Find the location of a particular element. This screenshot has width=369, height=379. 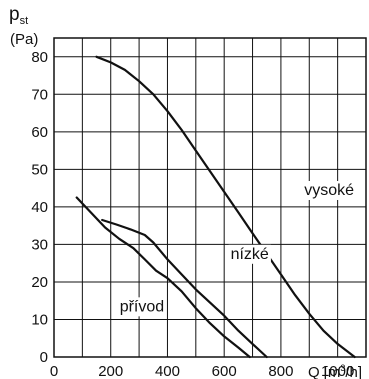

y-tick-label: 40 is located at coordinates (39, 207).